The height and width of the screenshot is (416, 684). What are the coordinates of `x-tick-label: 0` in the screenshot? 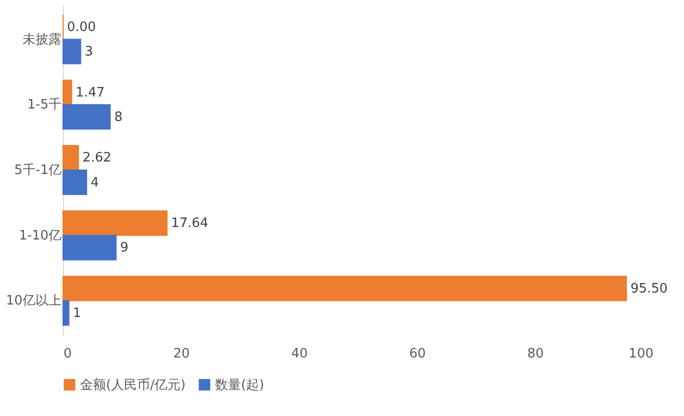 It's located at (68, 354).